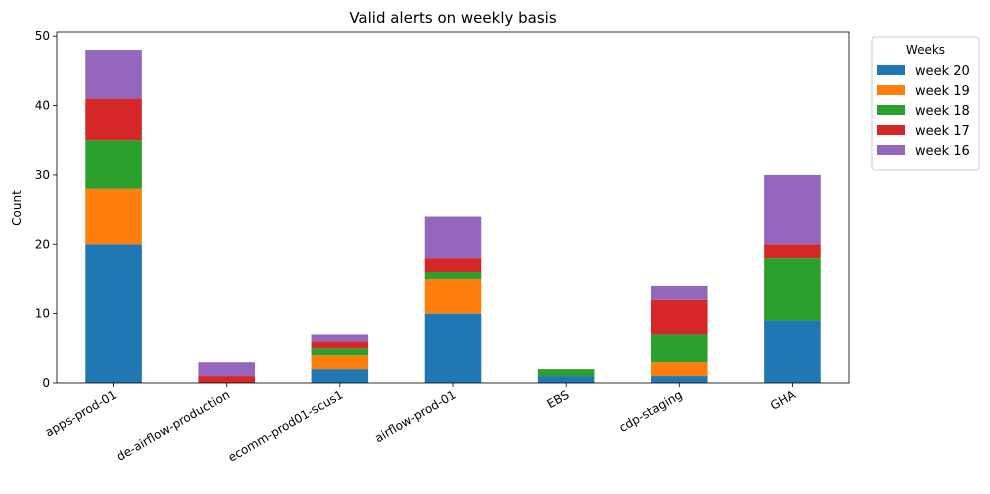 The image size is (990, 494). Describe the element at coordinates (42, 36) in the screenshot. I see `y-tick-label: 50` at that location.